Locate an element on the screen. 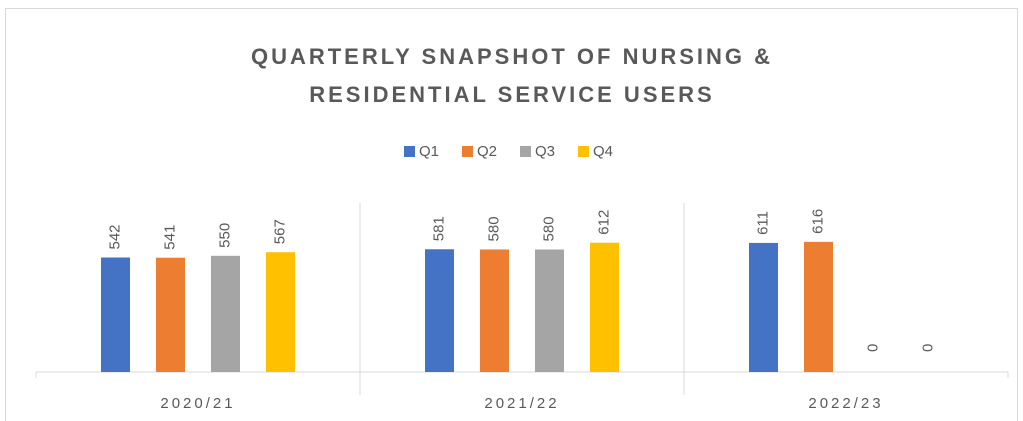 The image size is (1023, 421). data-label: 550 is located at coordinates (224, 235).